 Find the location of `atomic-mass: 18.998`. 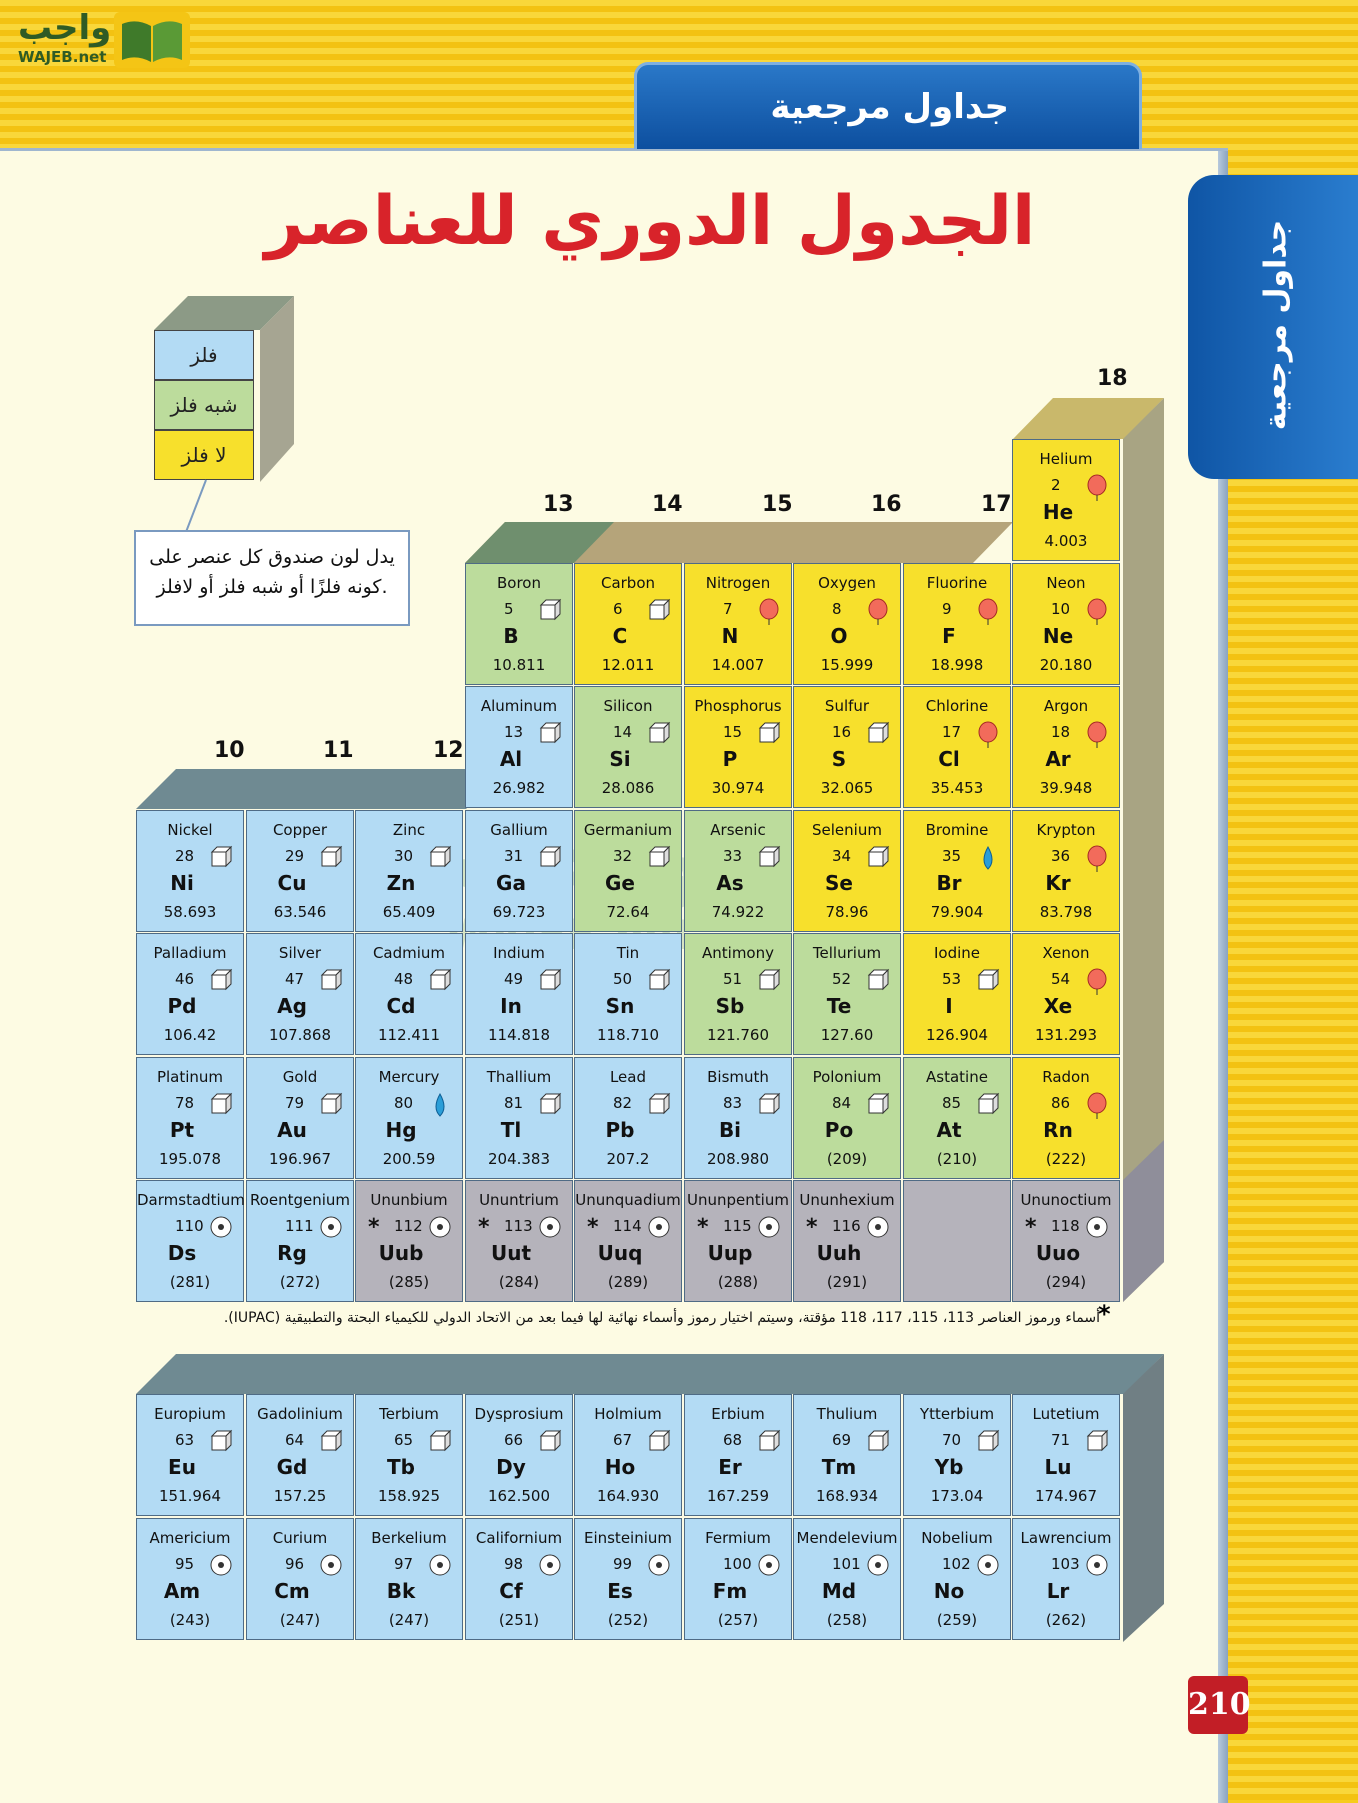

atomic-mass: 18.998 is located at coordinates (957, 665).